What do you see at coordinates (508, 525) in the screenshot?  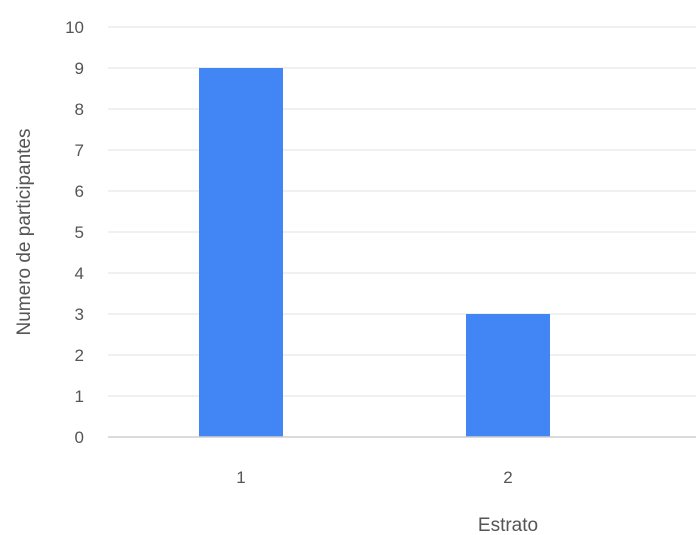 I see `x-axis-title: Estrato` at bounding box center [508, 525].